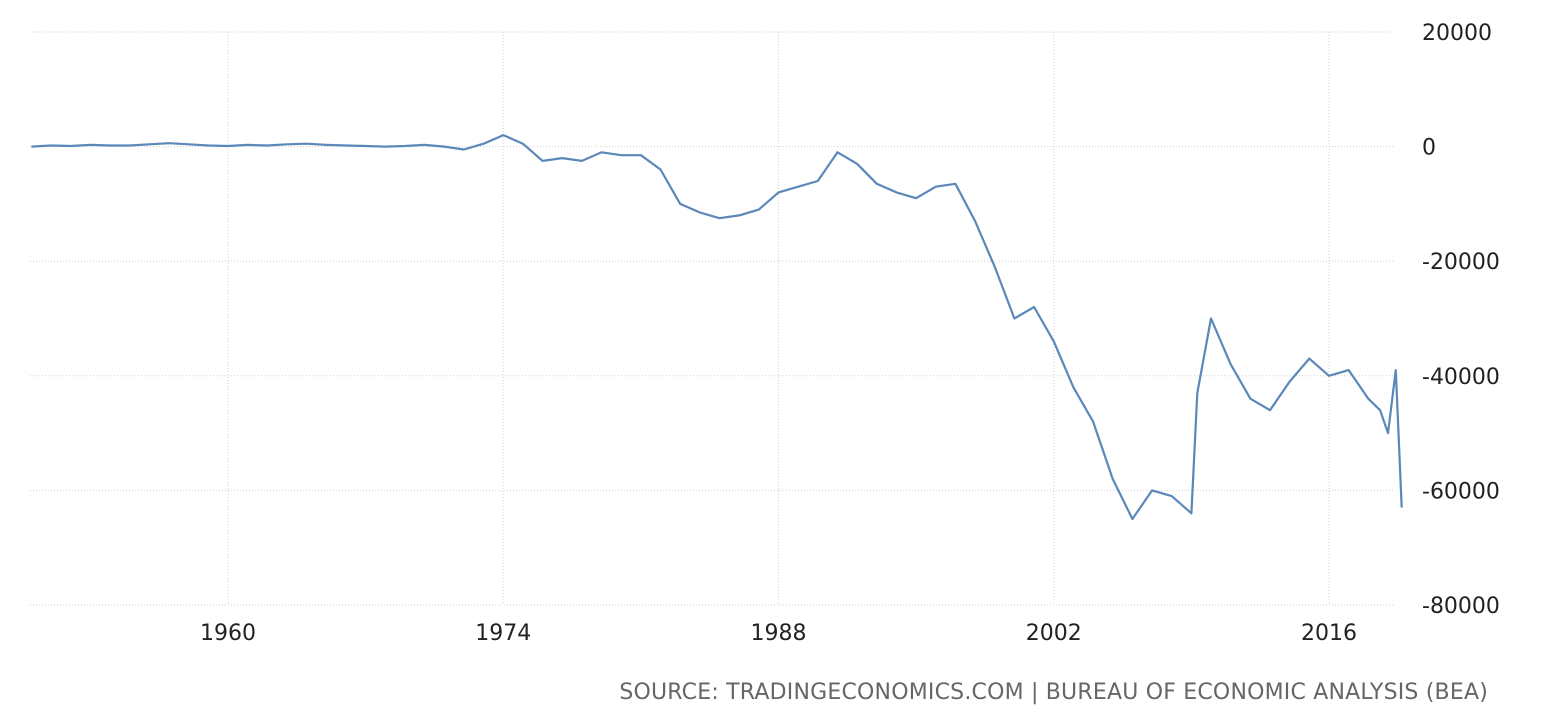  Describe the element at coordinates (779, 633) in the screenshot. I see `x-tick-label: 1988` at that location.